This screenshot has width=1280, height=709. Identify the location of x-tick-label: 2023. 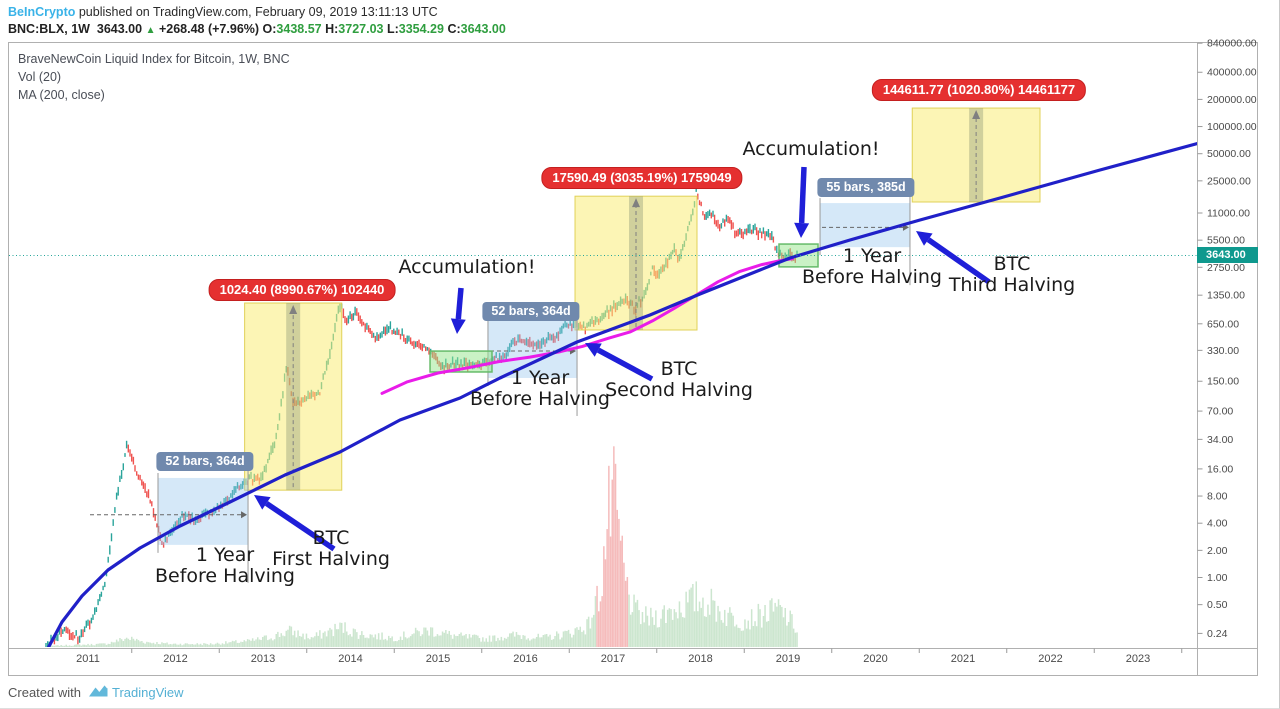
(1138, 659).